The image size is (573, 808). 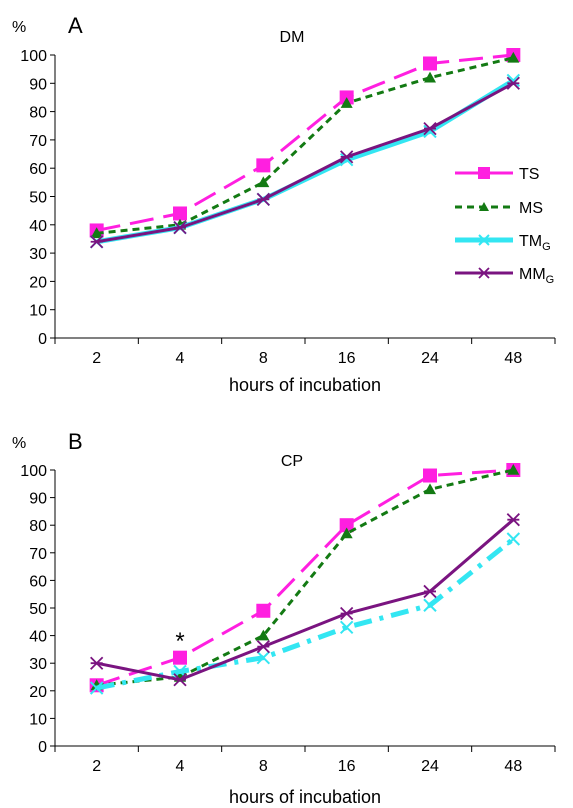 I want to click on legend-label-ms: MS, so click(x=531, y=208).